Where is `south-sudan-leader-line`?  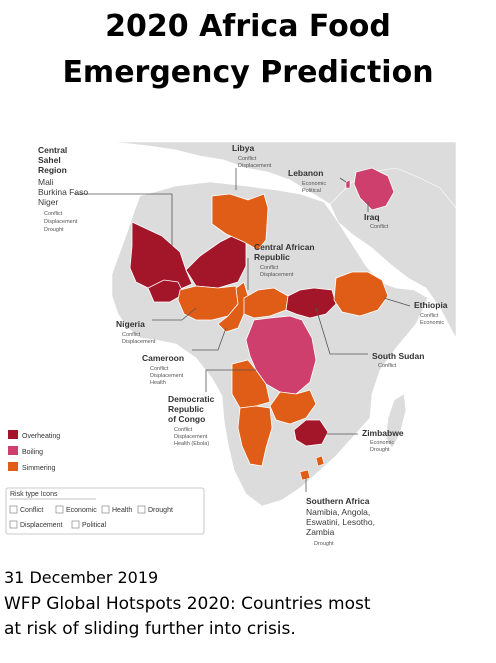
south-sudan-leader-line is located at coordinates (341, 331).